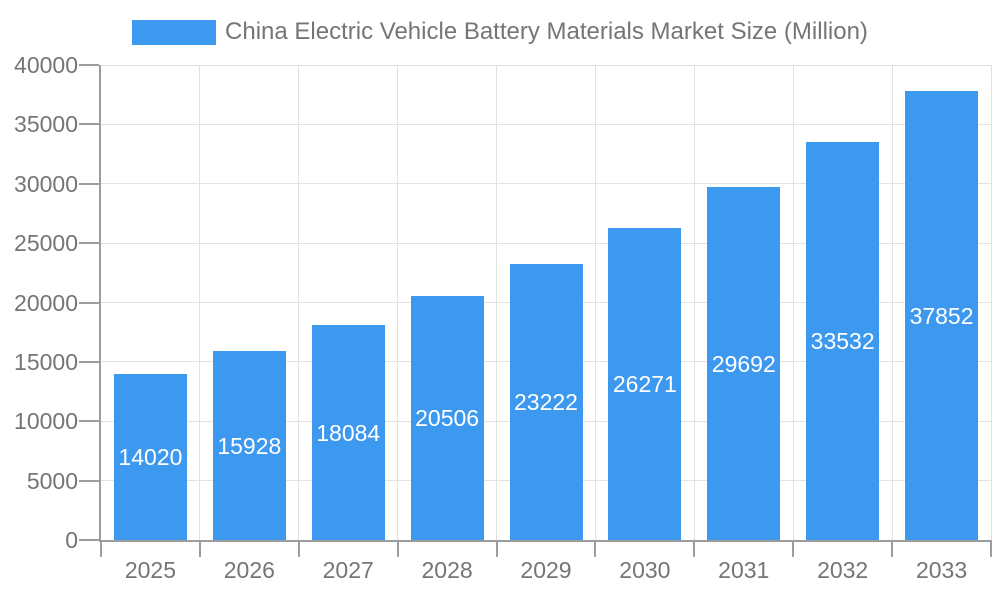 This screenshot has width=1000, height=600. I want to click on y-axis-label: 10000, so click(46, 421).